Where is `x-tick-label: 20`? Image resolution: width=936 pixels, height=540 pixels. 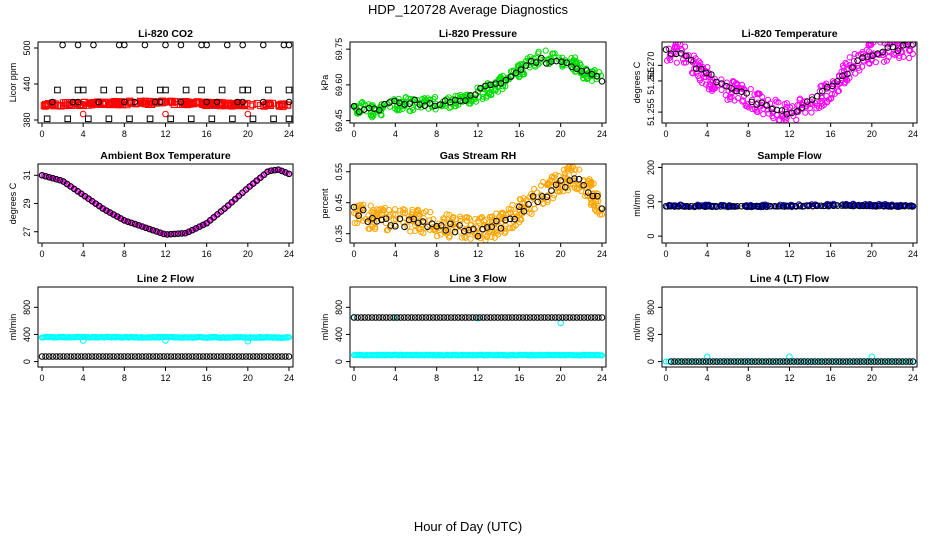
x-tick-label: 20 is located at coordinates (561, 378).